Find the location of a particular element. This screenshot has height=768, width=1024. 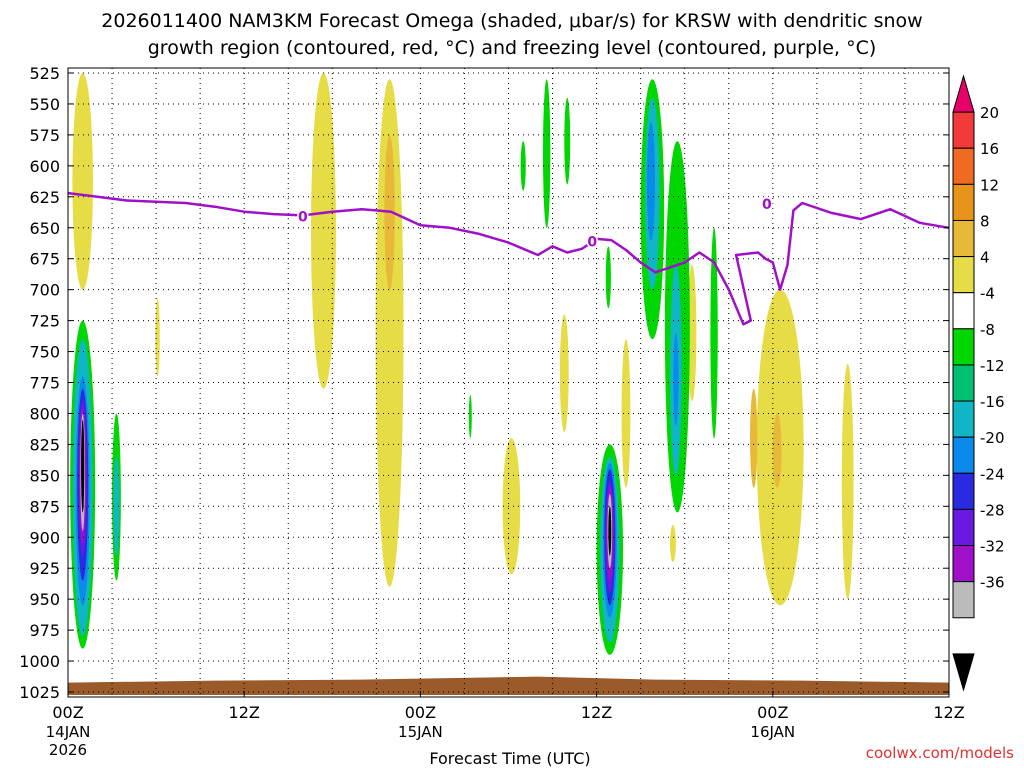

colorbar-label-10: -24 is located at coordinates (992, 474).